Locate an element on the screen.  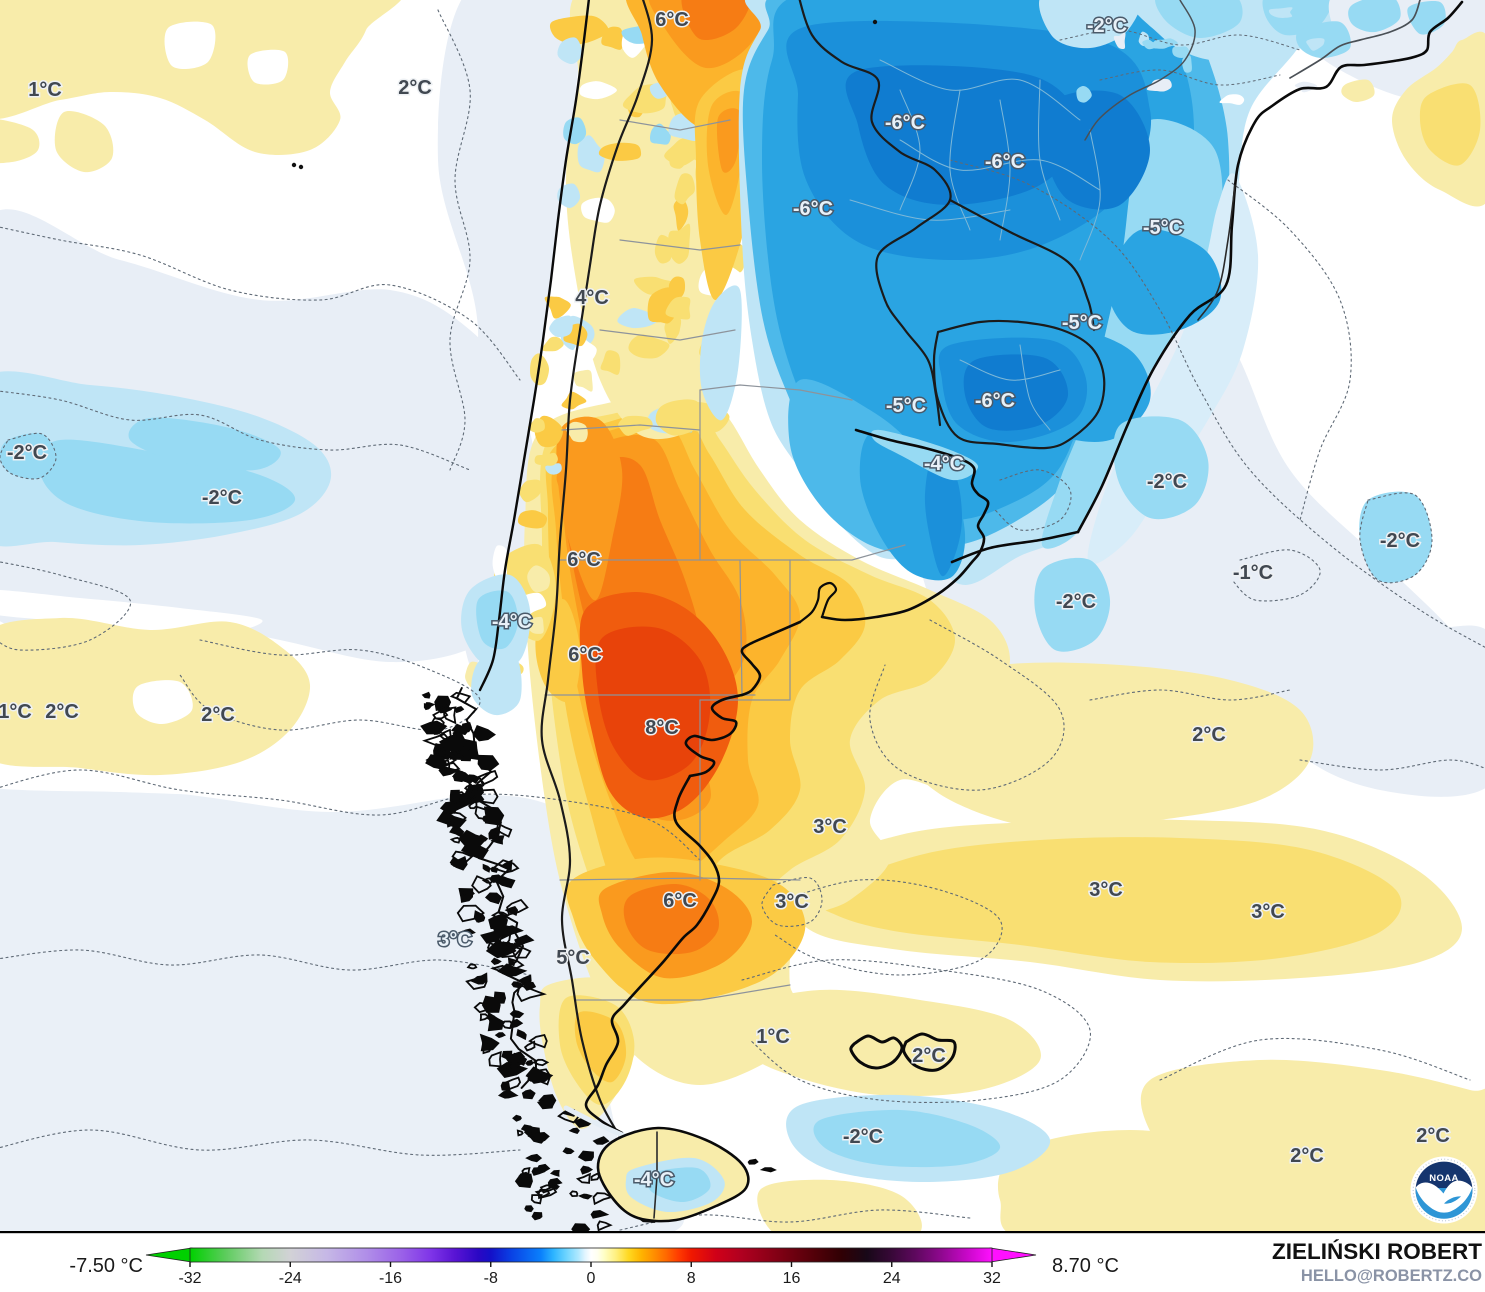
svg-text: 8.70 °C is located at coordinates (1085, 1266).